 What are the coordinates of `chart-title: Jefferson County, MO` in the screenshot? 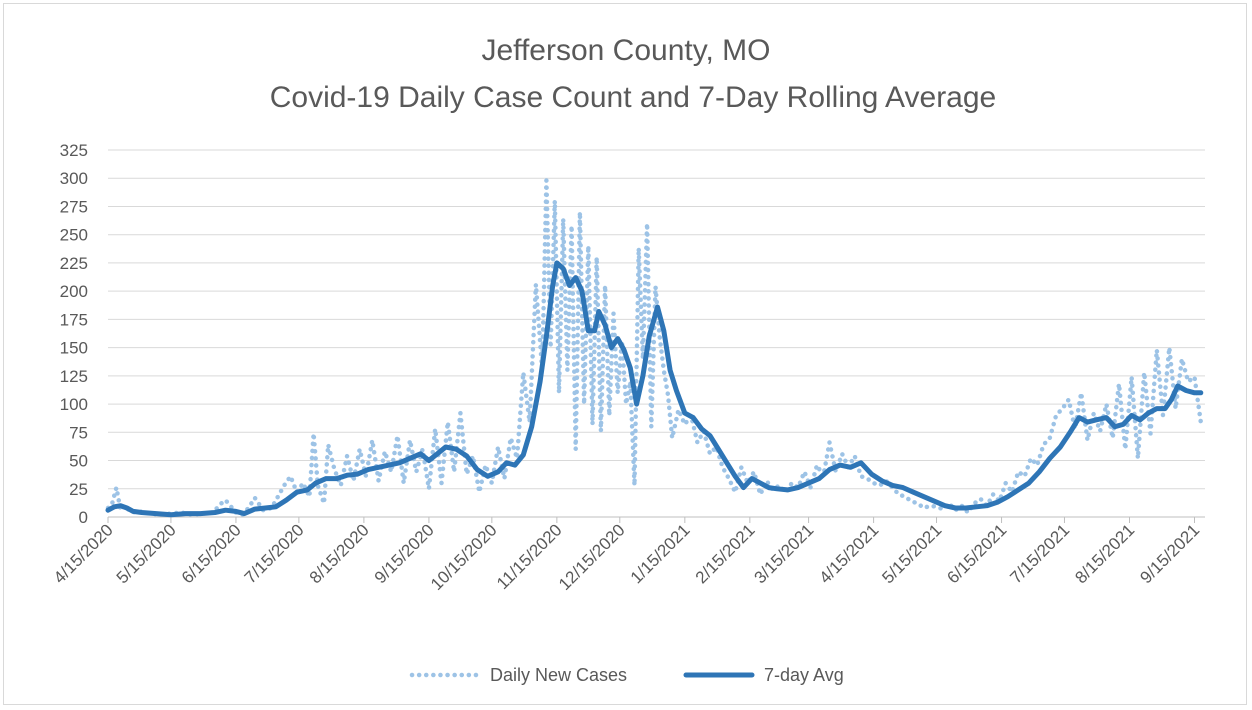 It's located at (625, 50).